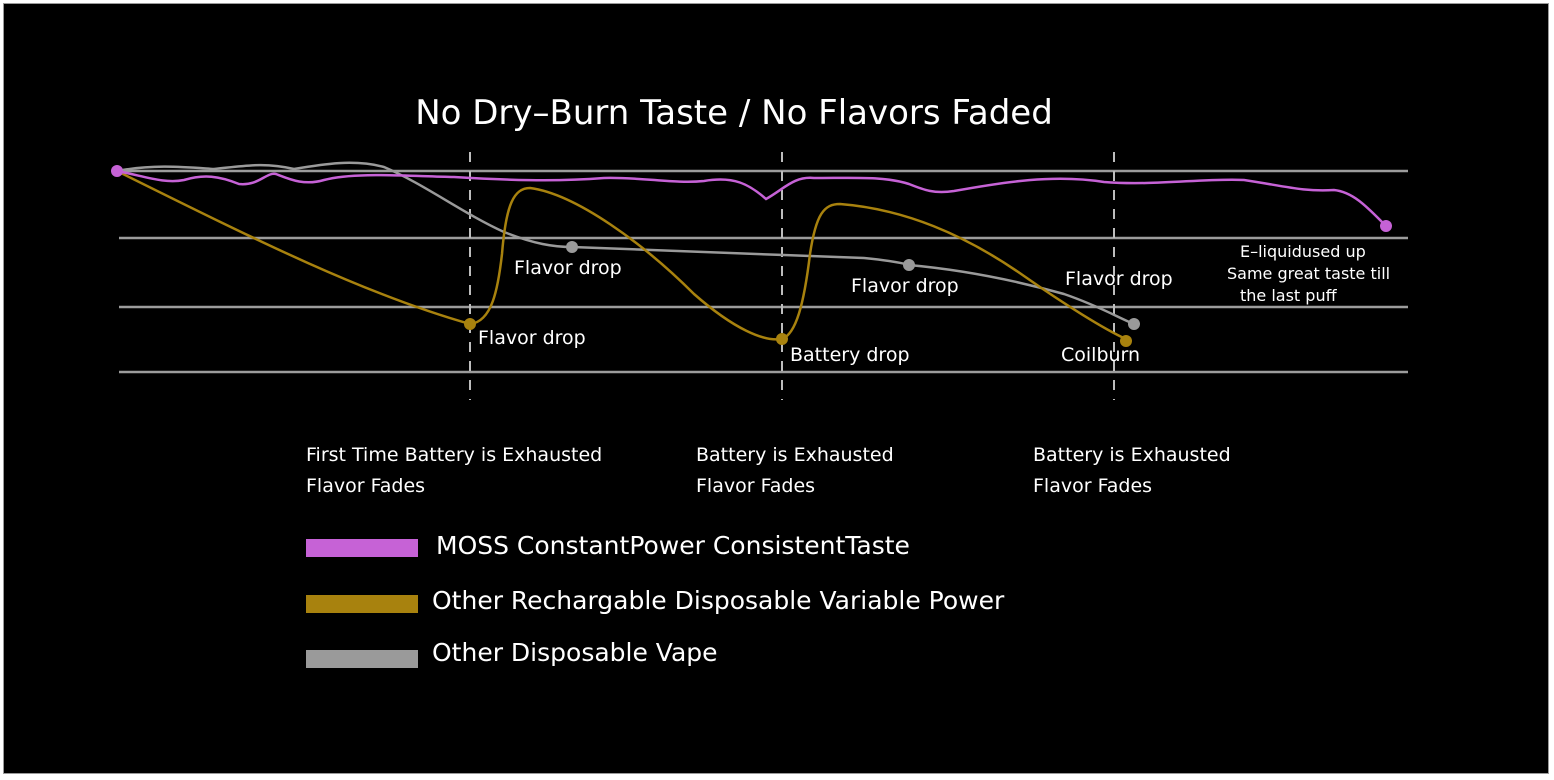 The height and width of the screenshot is (780, 1554). What do you see at coordinates (1303, 251) in the screenshot?
I see `annotation-eliquid-used-up: E–liquidused up` at bounding box center [1303, 251].